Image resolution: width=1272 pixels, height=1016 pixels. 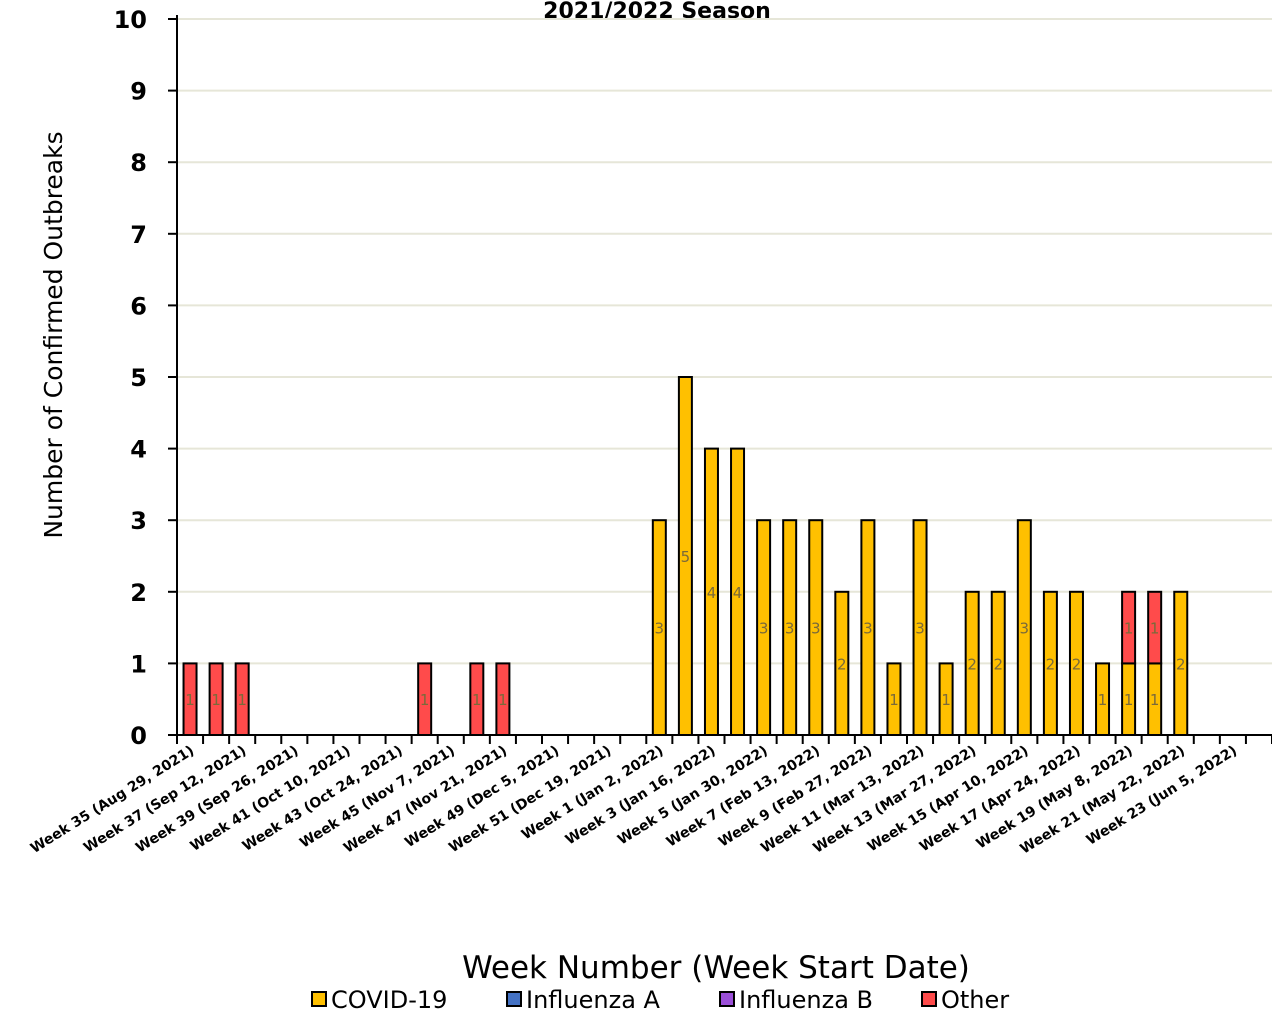 What do you see at coordinates (138, 593) in the screenshot?
I see `y-tick-label: 2` at bounding box center [138, 593].